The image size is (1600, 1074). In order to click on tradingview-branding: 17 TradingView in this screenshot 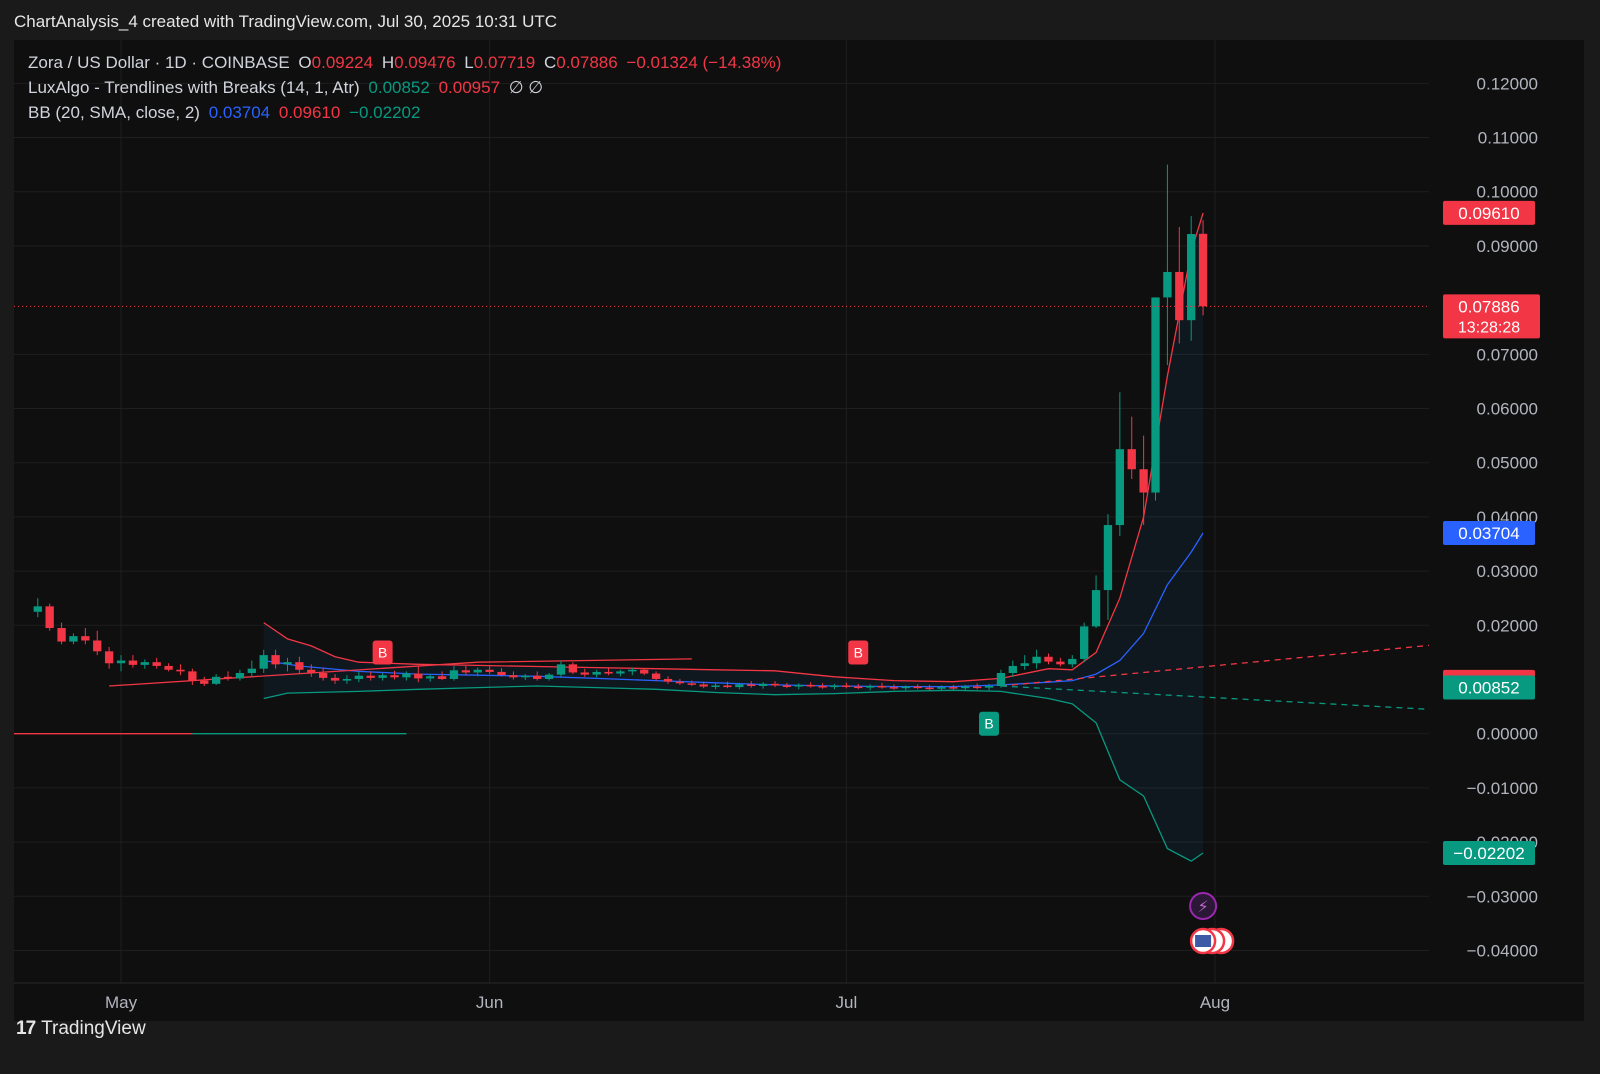, I will do `click(81, 1029)`.